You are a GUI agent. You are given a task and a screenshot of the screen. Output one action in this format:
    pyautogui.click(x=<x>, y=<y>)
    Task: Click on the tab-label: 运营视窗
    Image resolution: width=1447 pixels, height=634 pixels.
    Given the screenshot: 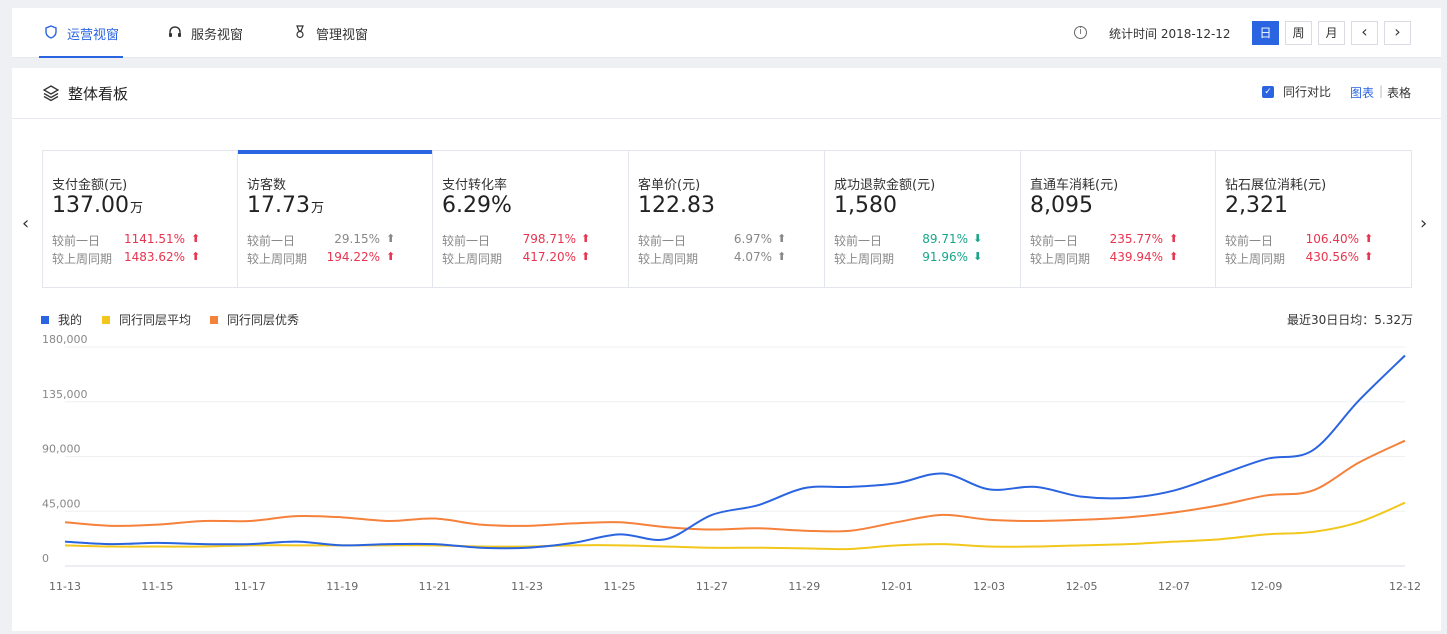 What is the action you would take?
    pyautogui.click(x=93, y=35)
    